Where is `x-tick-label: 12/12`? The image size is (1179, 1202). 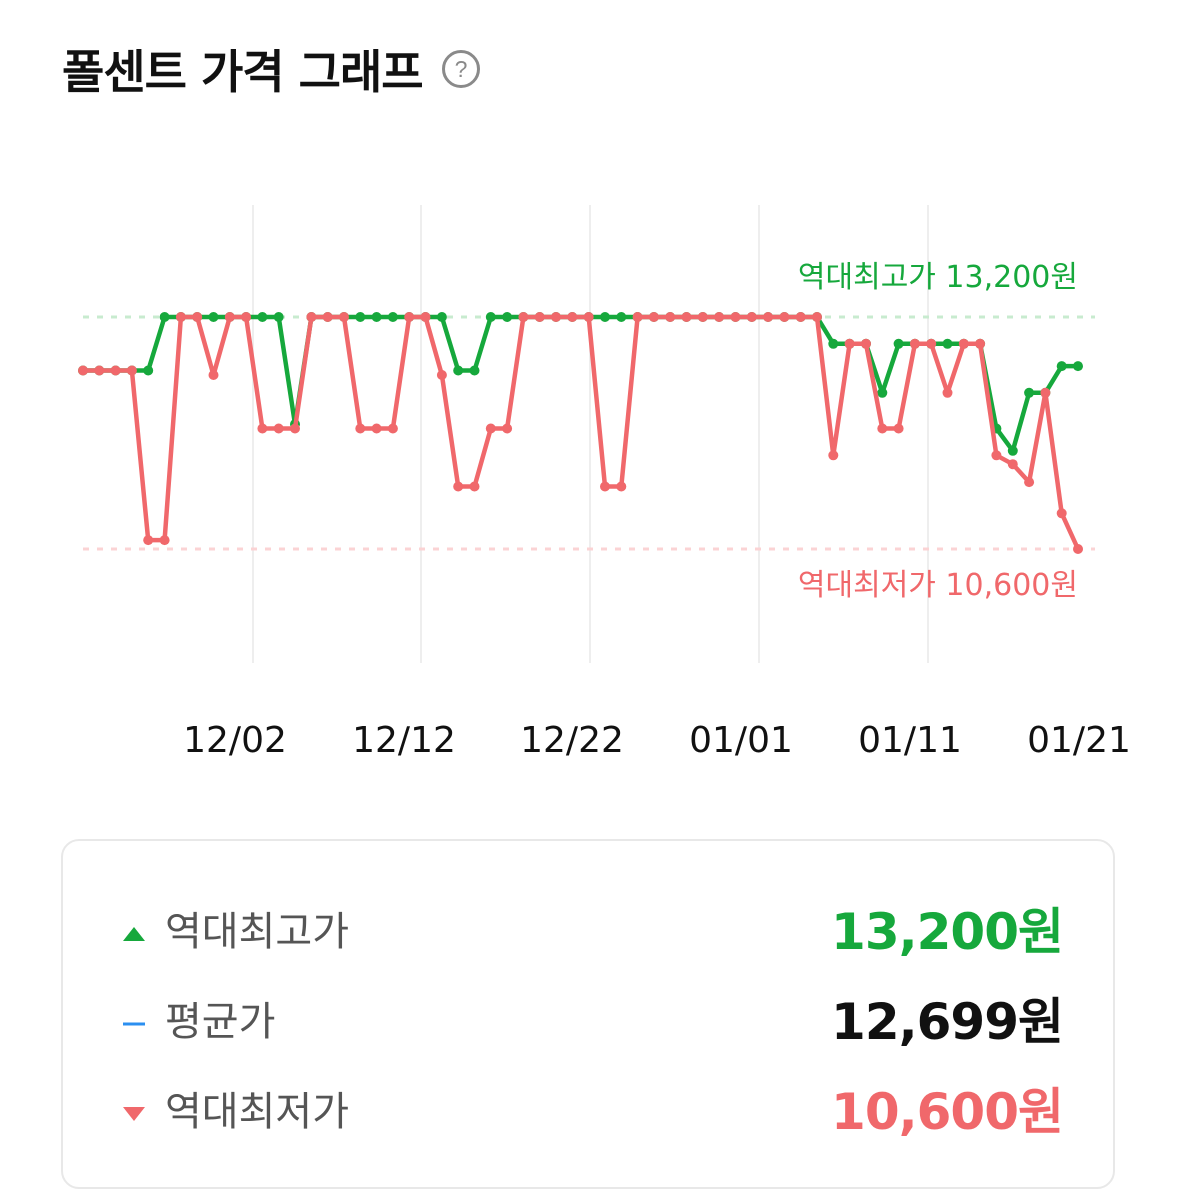 x-tick-label: 12/12 is located at coordinates (404, 740).